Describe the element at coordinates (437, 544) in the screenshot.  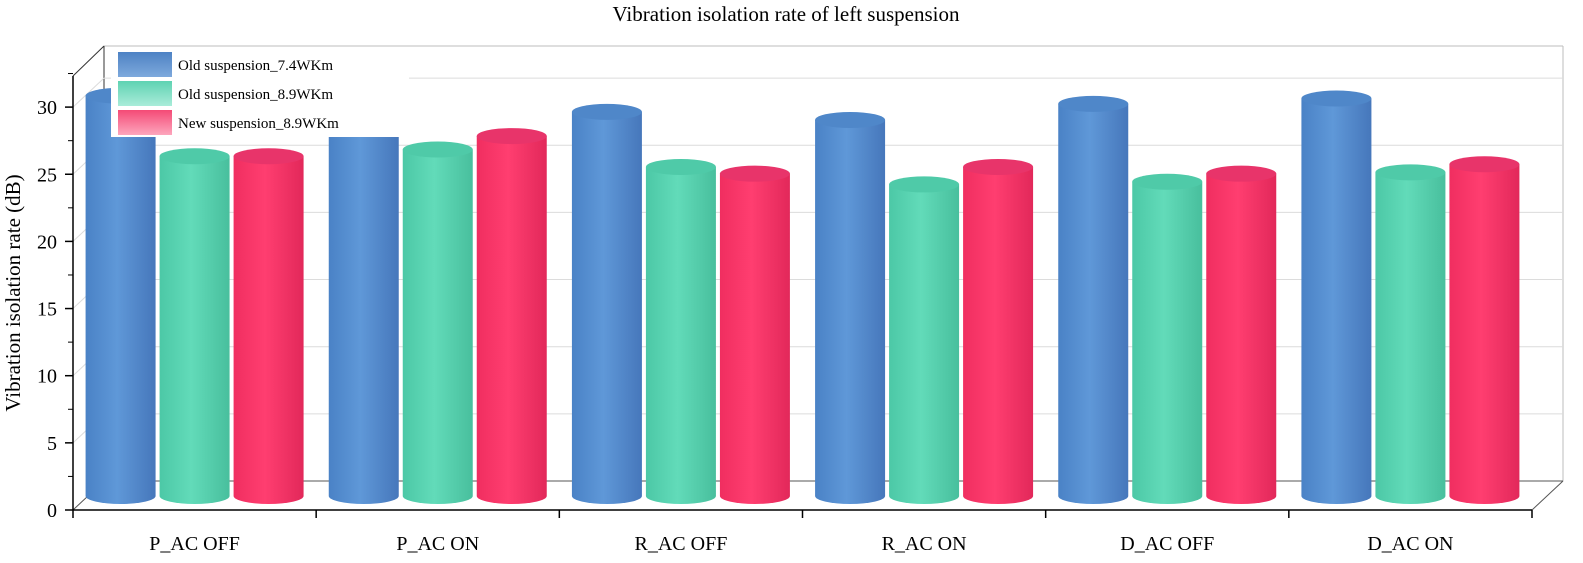
I see `x-tick-label: P_AC ON` at that location.